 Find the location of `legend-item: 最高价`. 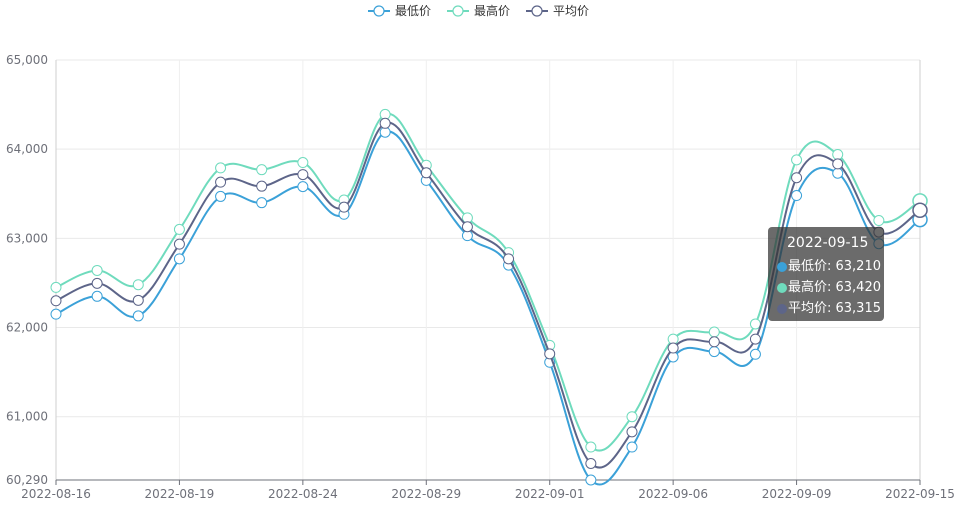

legend-item: 最高价 is located at coordinates (478, 10).